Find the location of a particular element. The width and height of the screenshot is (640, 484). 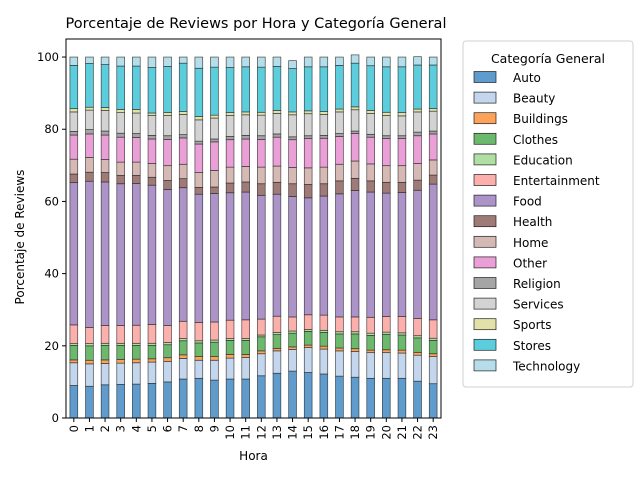

legend-label-sports: Sports is located at coordinates (532, 325).